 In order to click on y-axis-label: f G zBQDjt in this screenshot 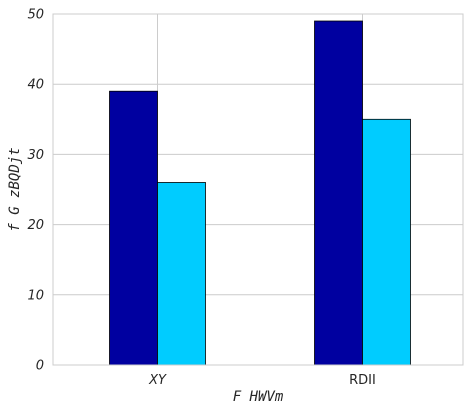, I will do `click(15, 189)`.